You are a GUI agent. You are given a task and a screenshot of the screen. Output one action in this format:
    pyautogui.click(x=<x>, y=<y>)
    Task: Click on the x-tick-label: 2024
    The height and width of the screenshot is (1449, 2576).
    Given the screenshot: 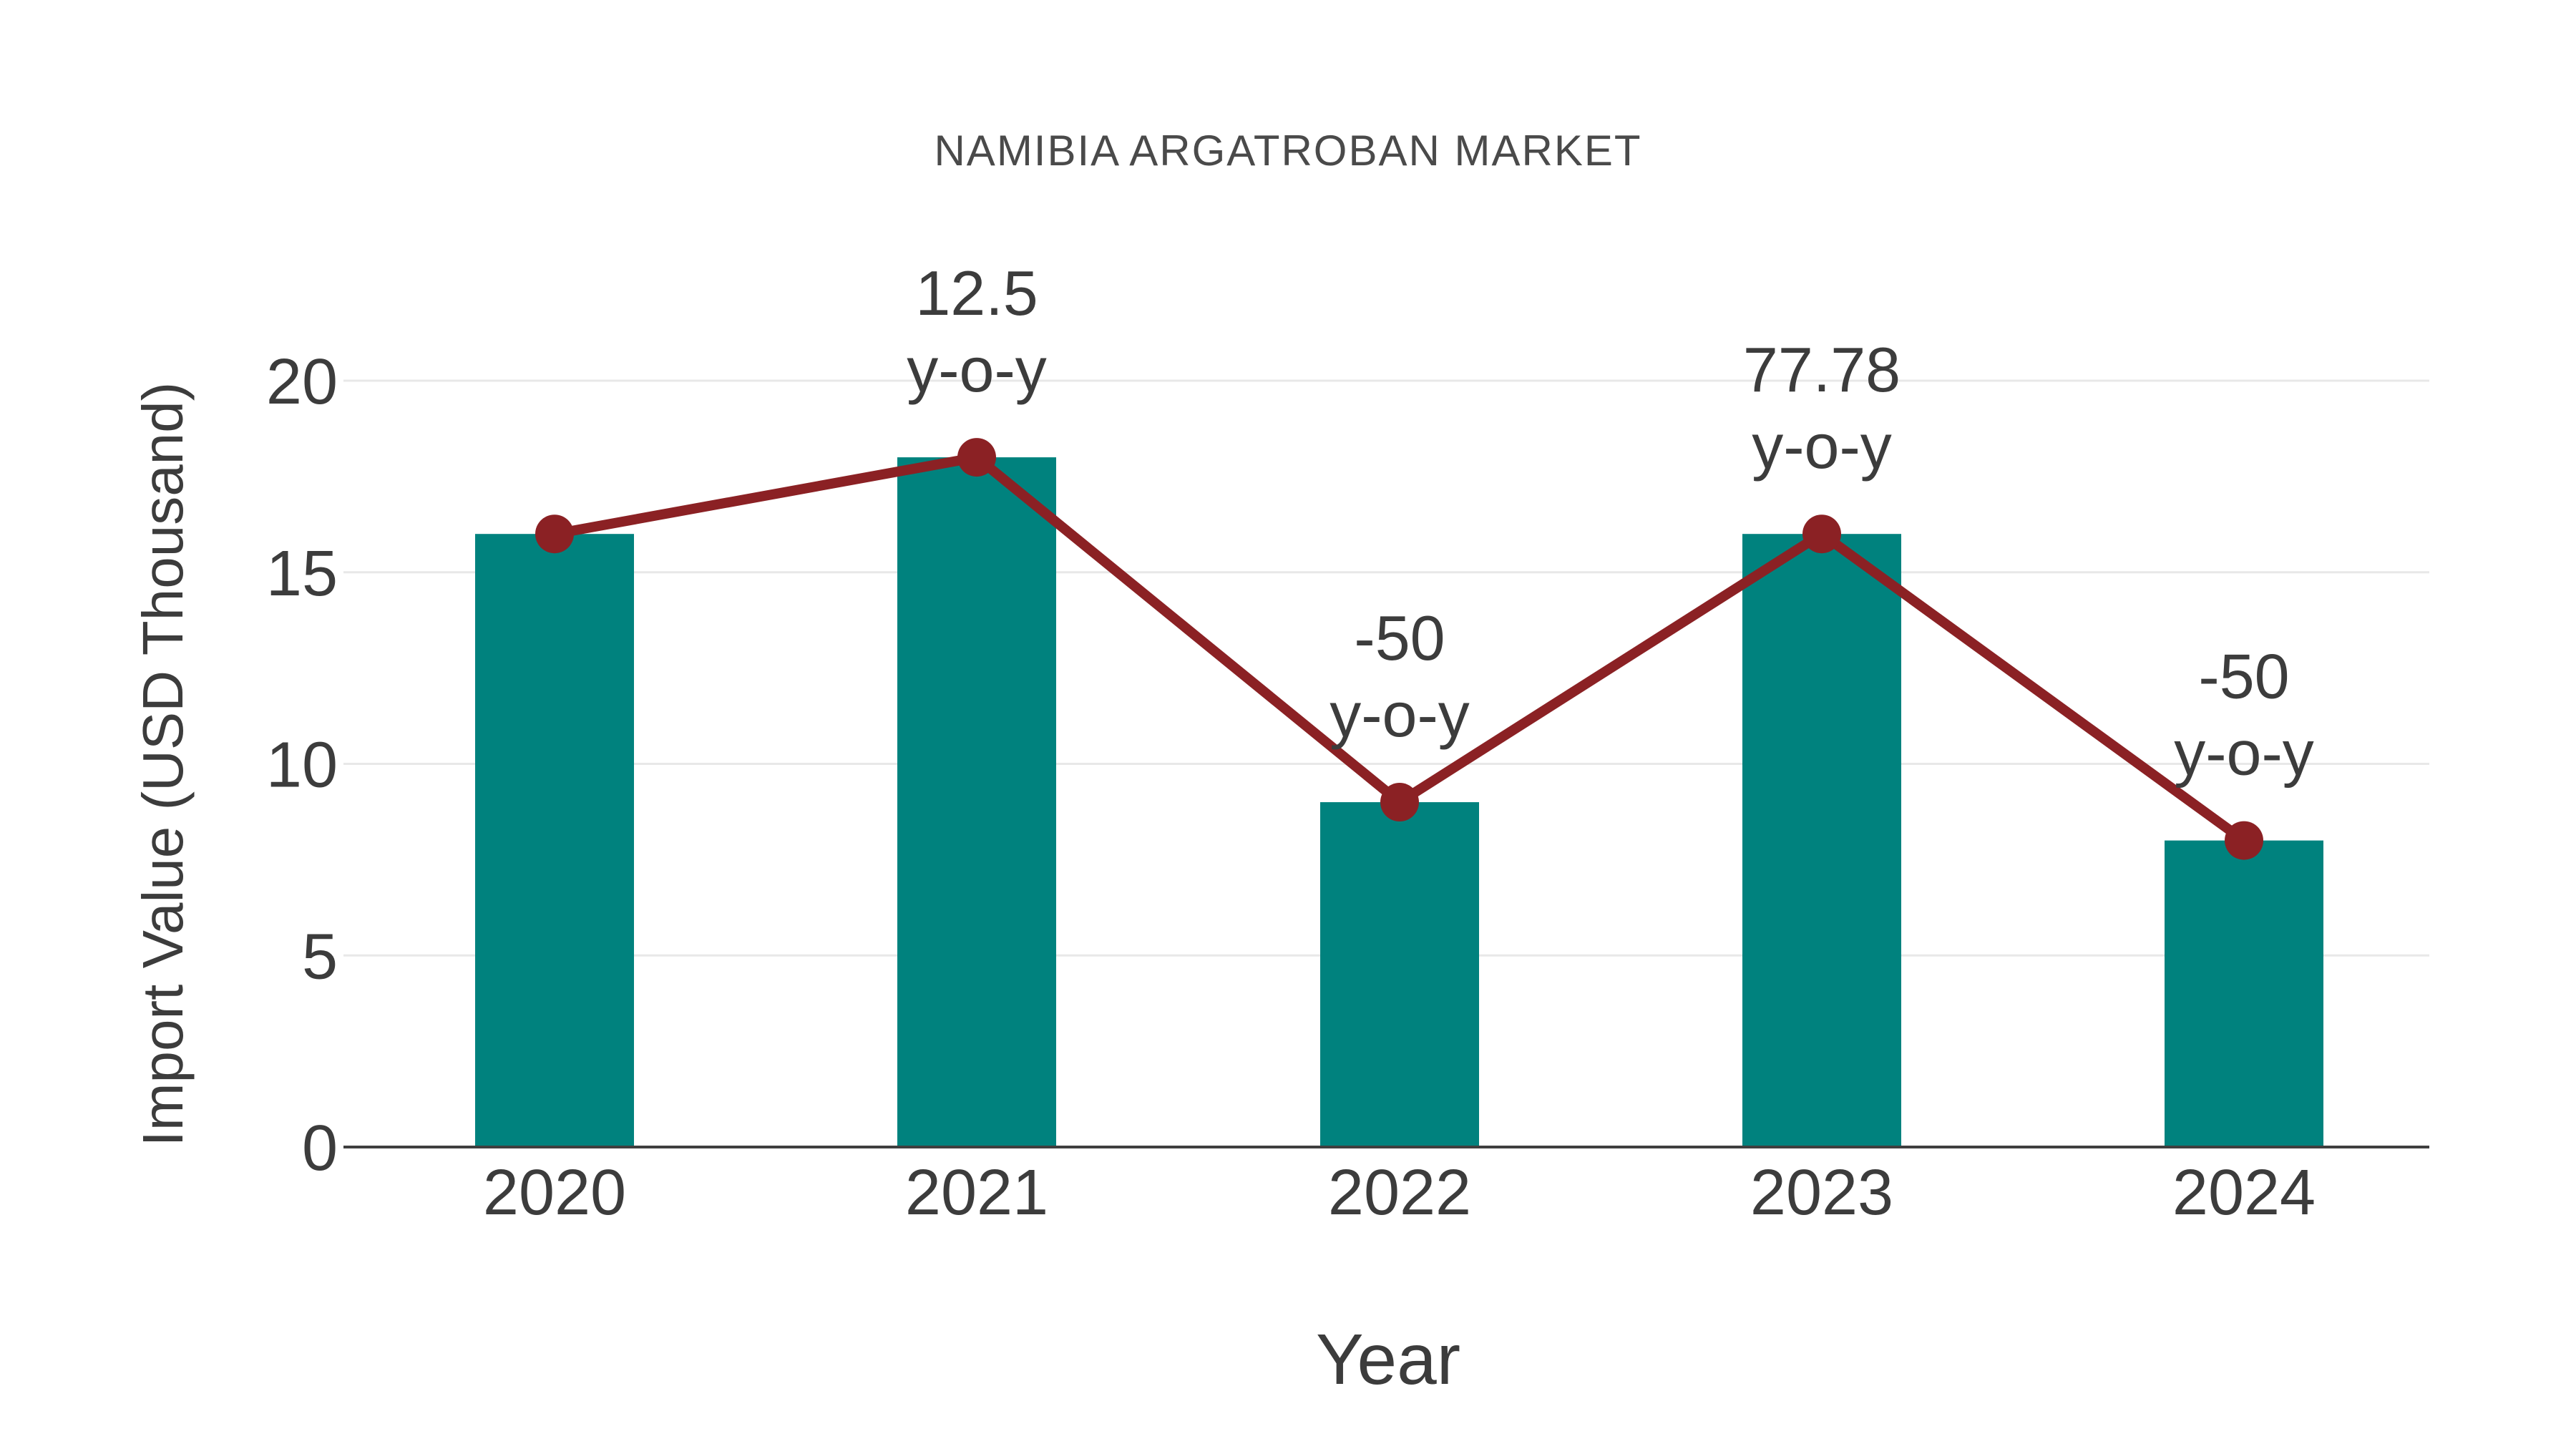 What is the action you would take?
    pyautogui.click(x=2244, y=1193)
    